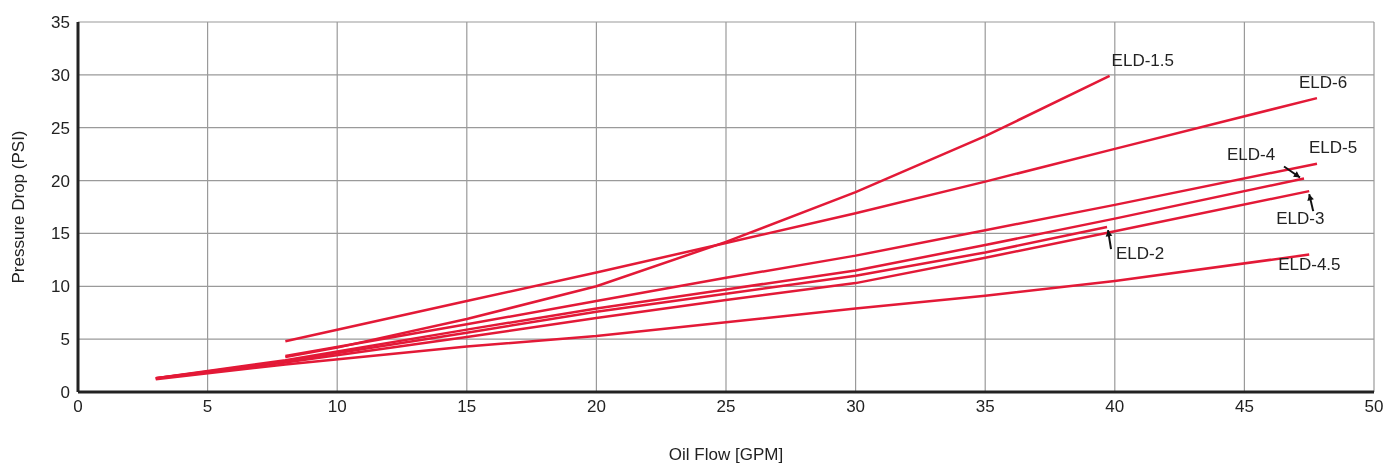 Image resolution: width=1396 pixels, height=476 pixels. What do you see at coordinates (856, 407) in the screenshot?
I see `x-tick-label: 30` at bounding box center [856, 407].